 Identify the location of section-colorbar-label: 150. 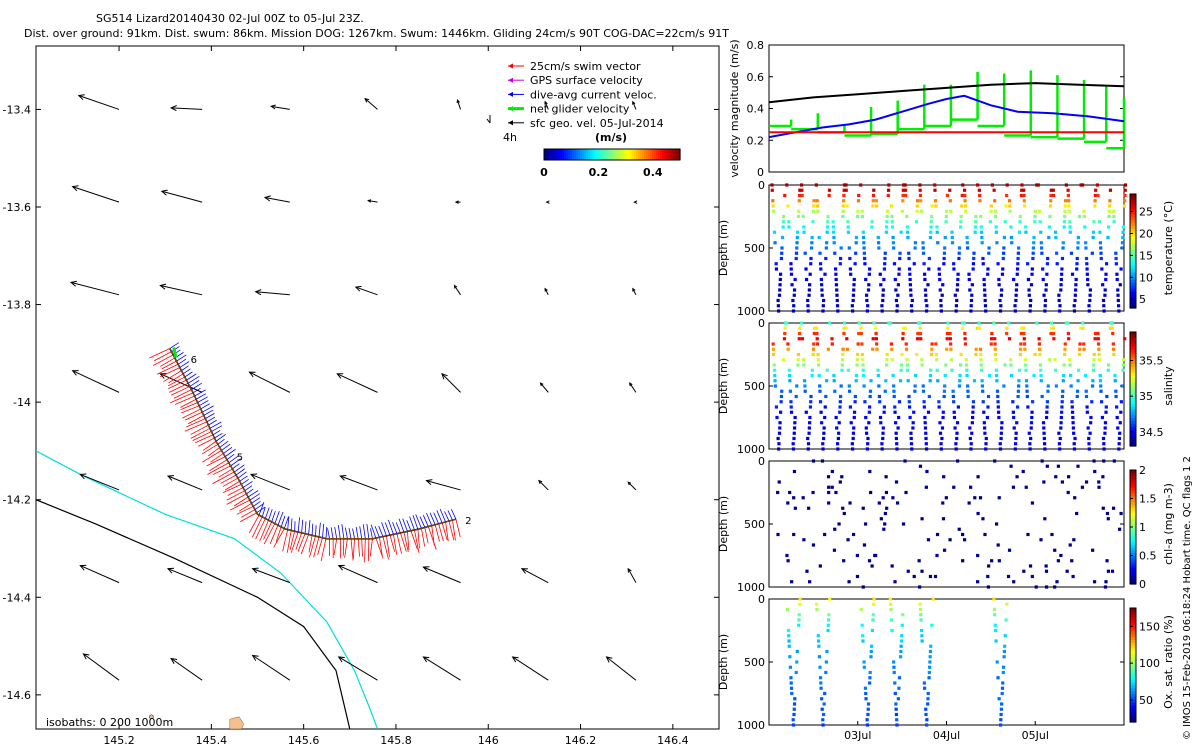
(1149, 626).